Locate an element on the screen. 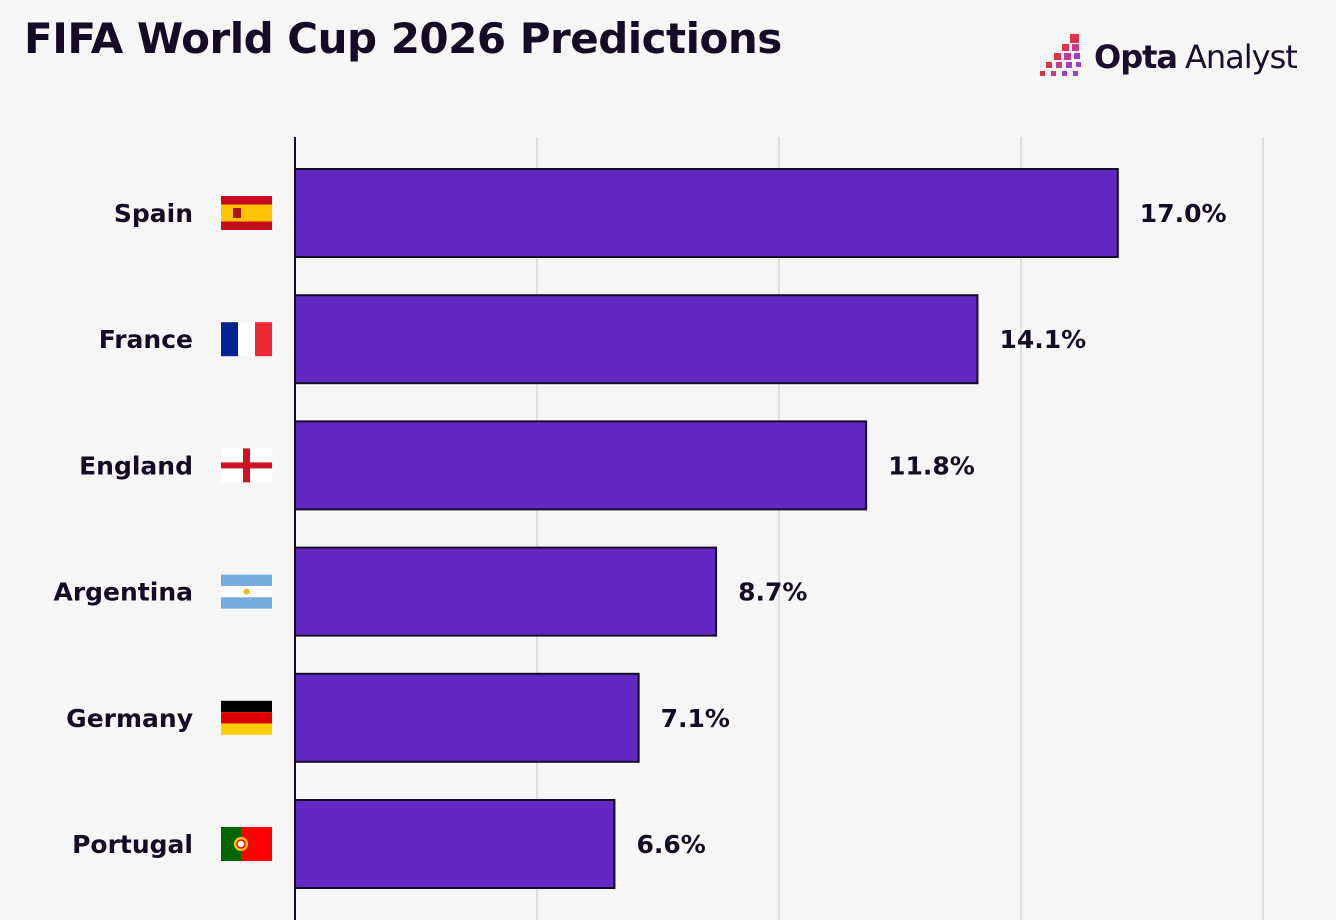 The image size is (1336, 920). category-label: Spain is located at coordinates (153, 213).